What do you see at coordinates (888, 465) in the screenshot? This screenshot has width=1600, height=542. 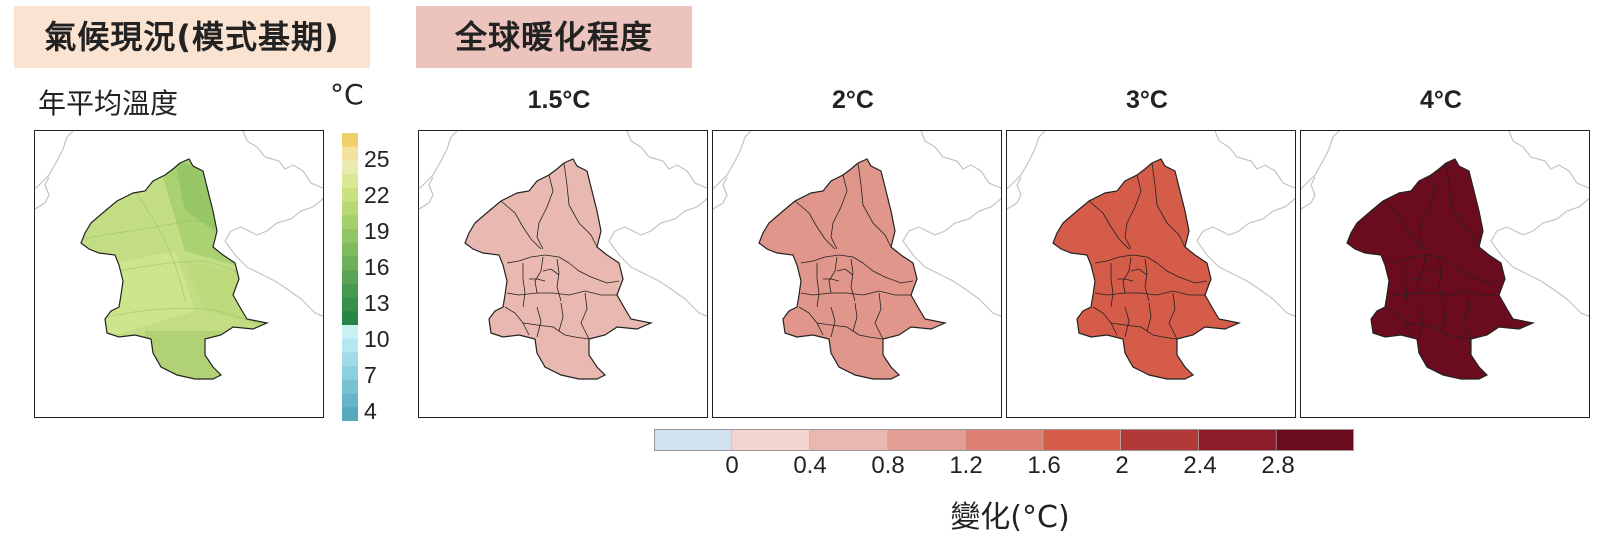 I see `change-tick: 0.8` at bounding box center [888, 465].